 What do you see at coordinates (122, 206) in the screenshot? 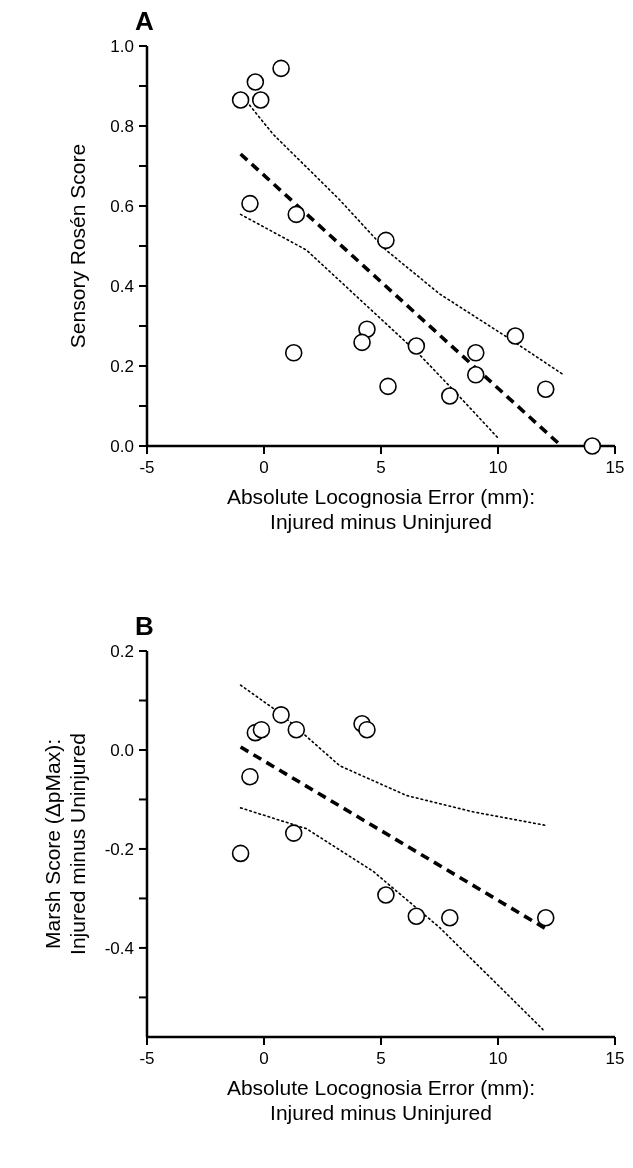
I see `y-tick-label: 0.6` at bounding box center [122, 206].